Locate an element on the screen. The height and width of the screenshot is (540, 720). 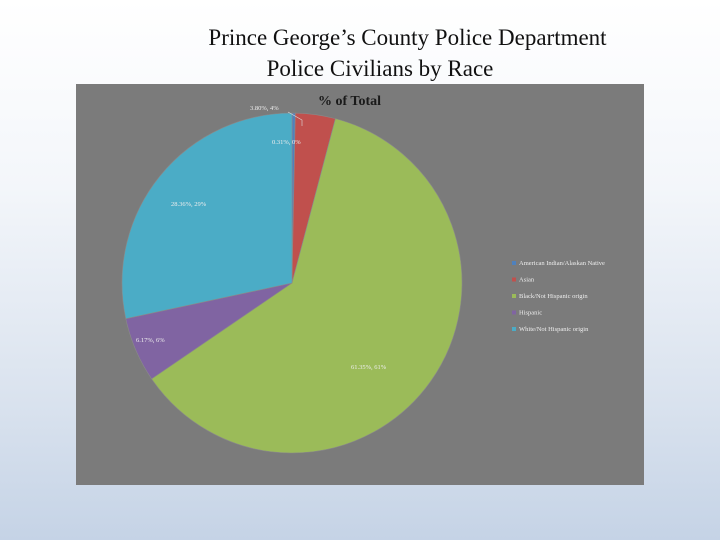
chart-title: % of Total is located at coordinates (349, 101).